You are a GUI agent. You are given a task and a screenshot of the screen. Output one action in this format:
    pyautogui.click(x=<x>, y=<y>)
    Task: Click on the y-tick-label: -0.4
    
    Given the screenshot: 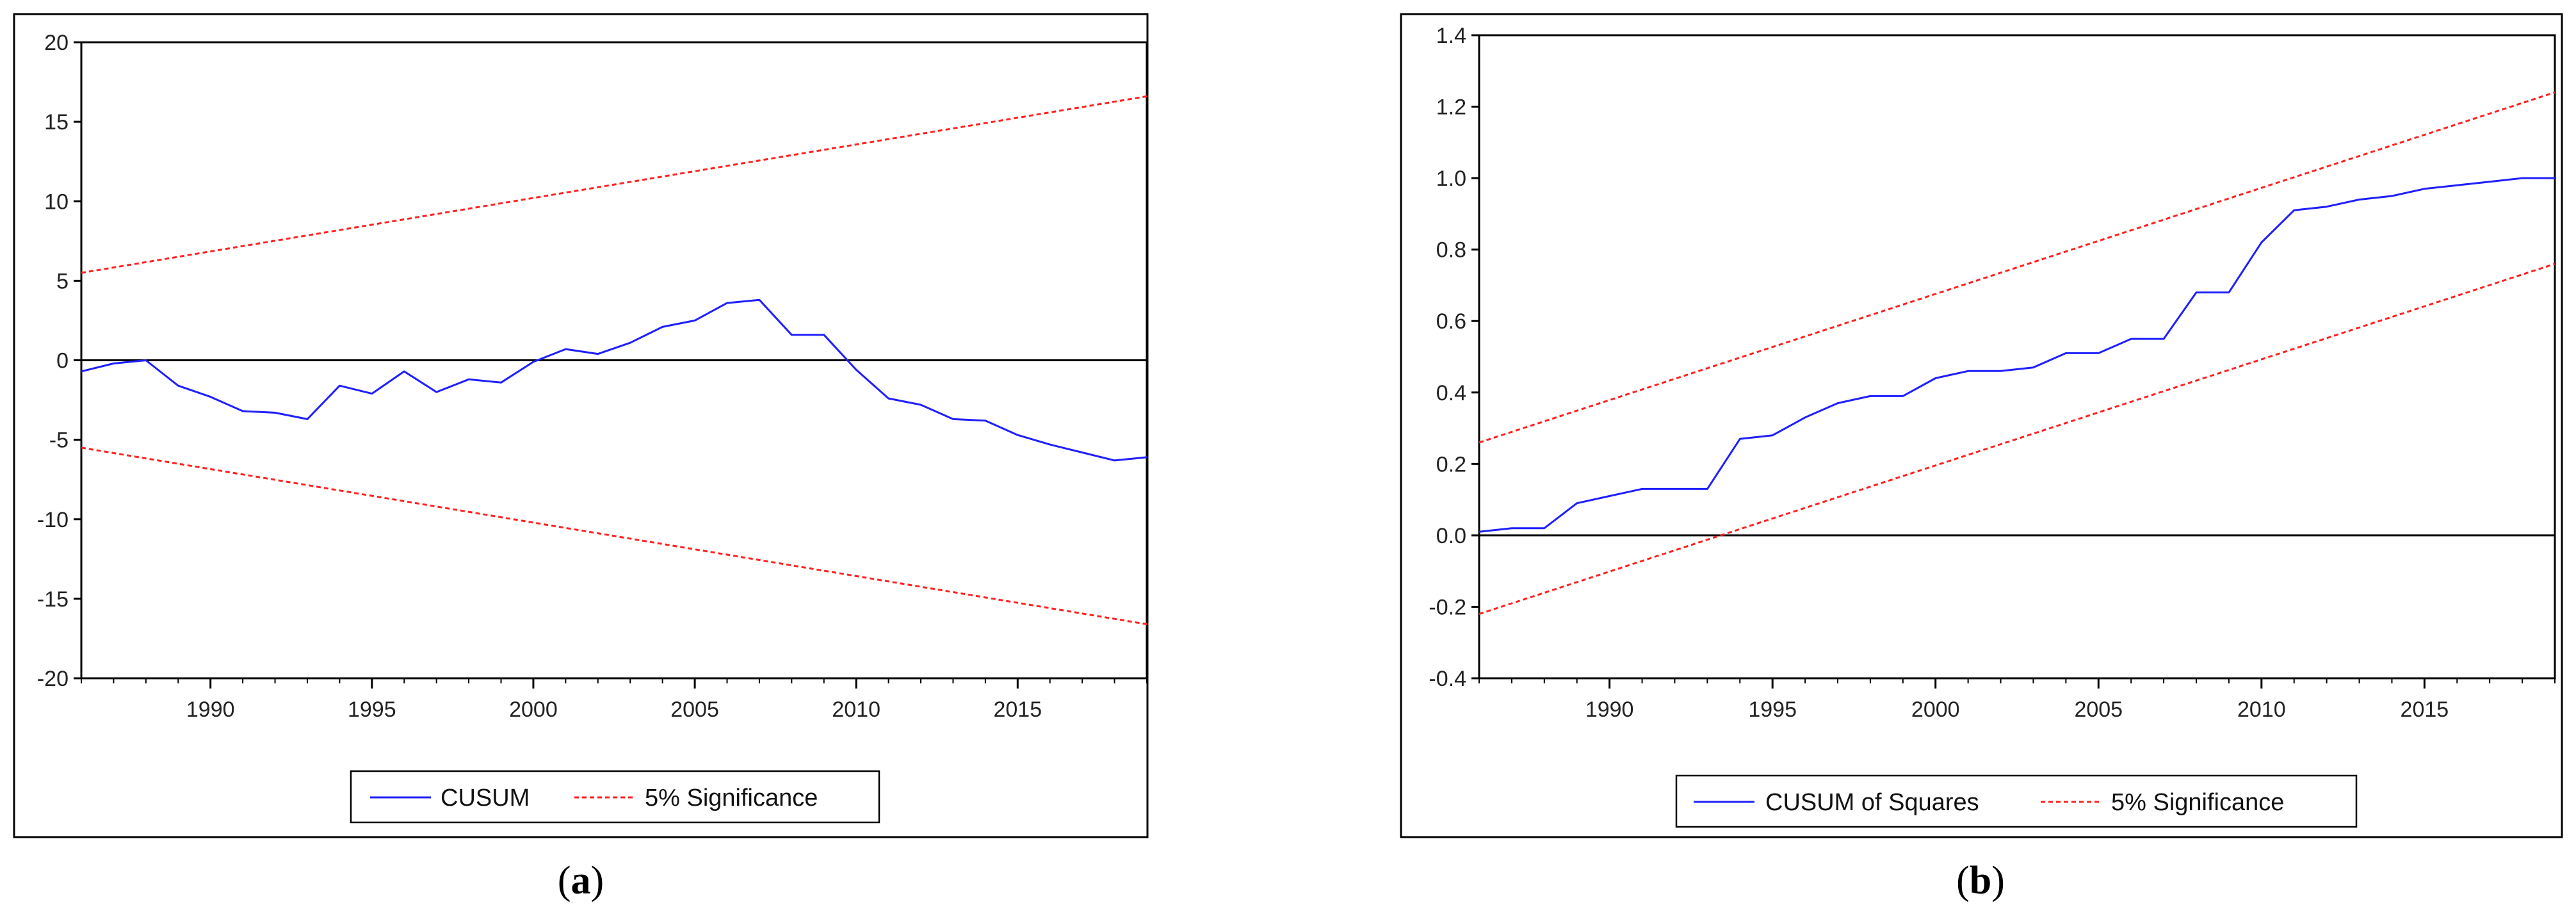 What is the action you would take?
    pyautogui.click(x=1447, y=679)
    